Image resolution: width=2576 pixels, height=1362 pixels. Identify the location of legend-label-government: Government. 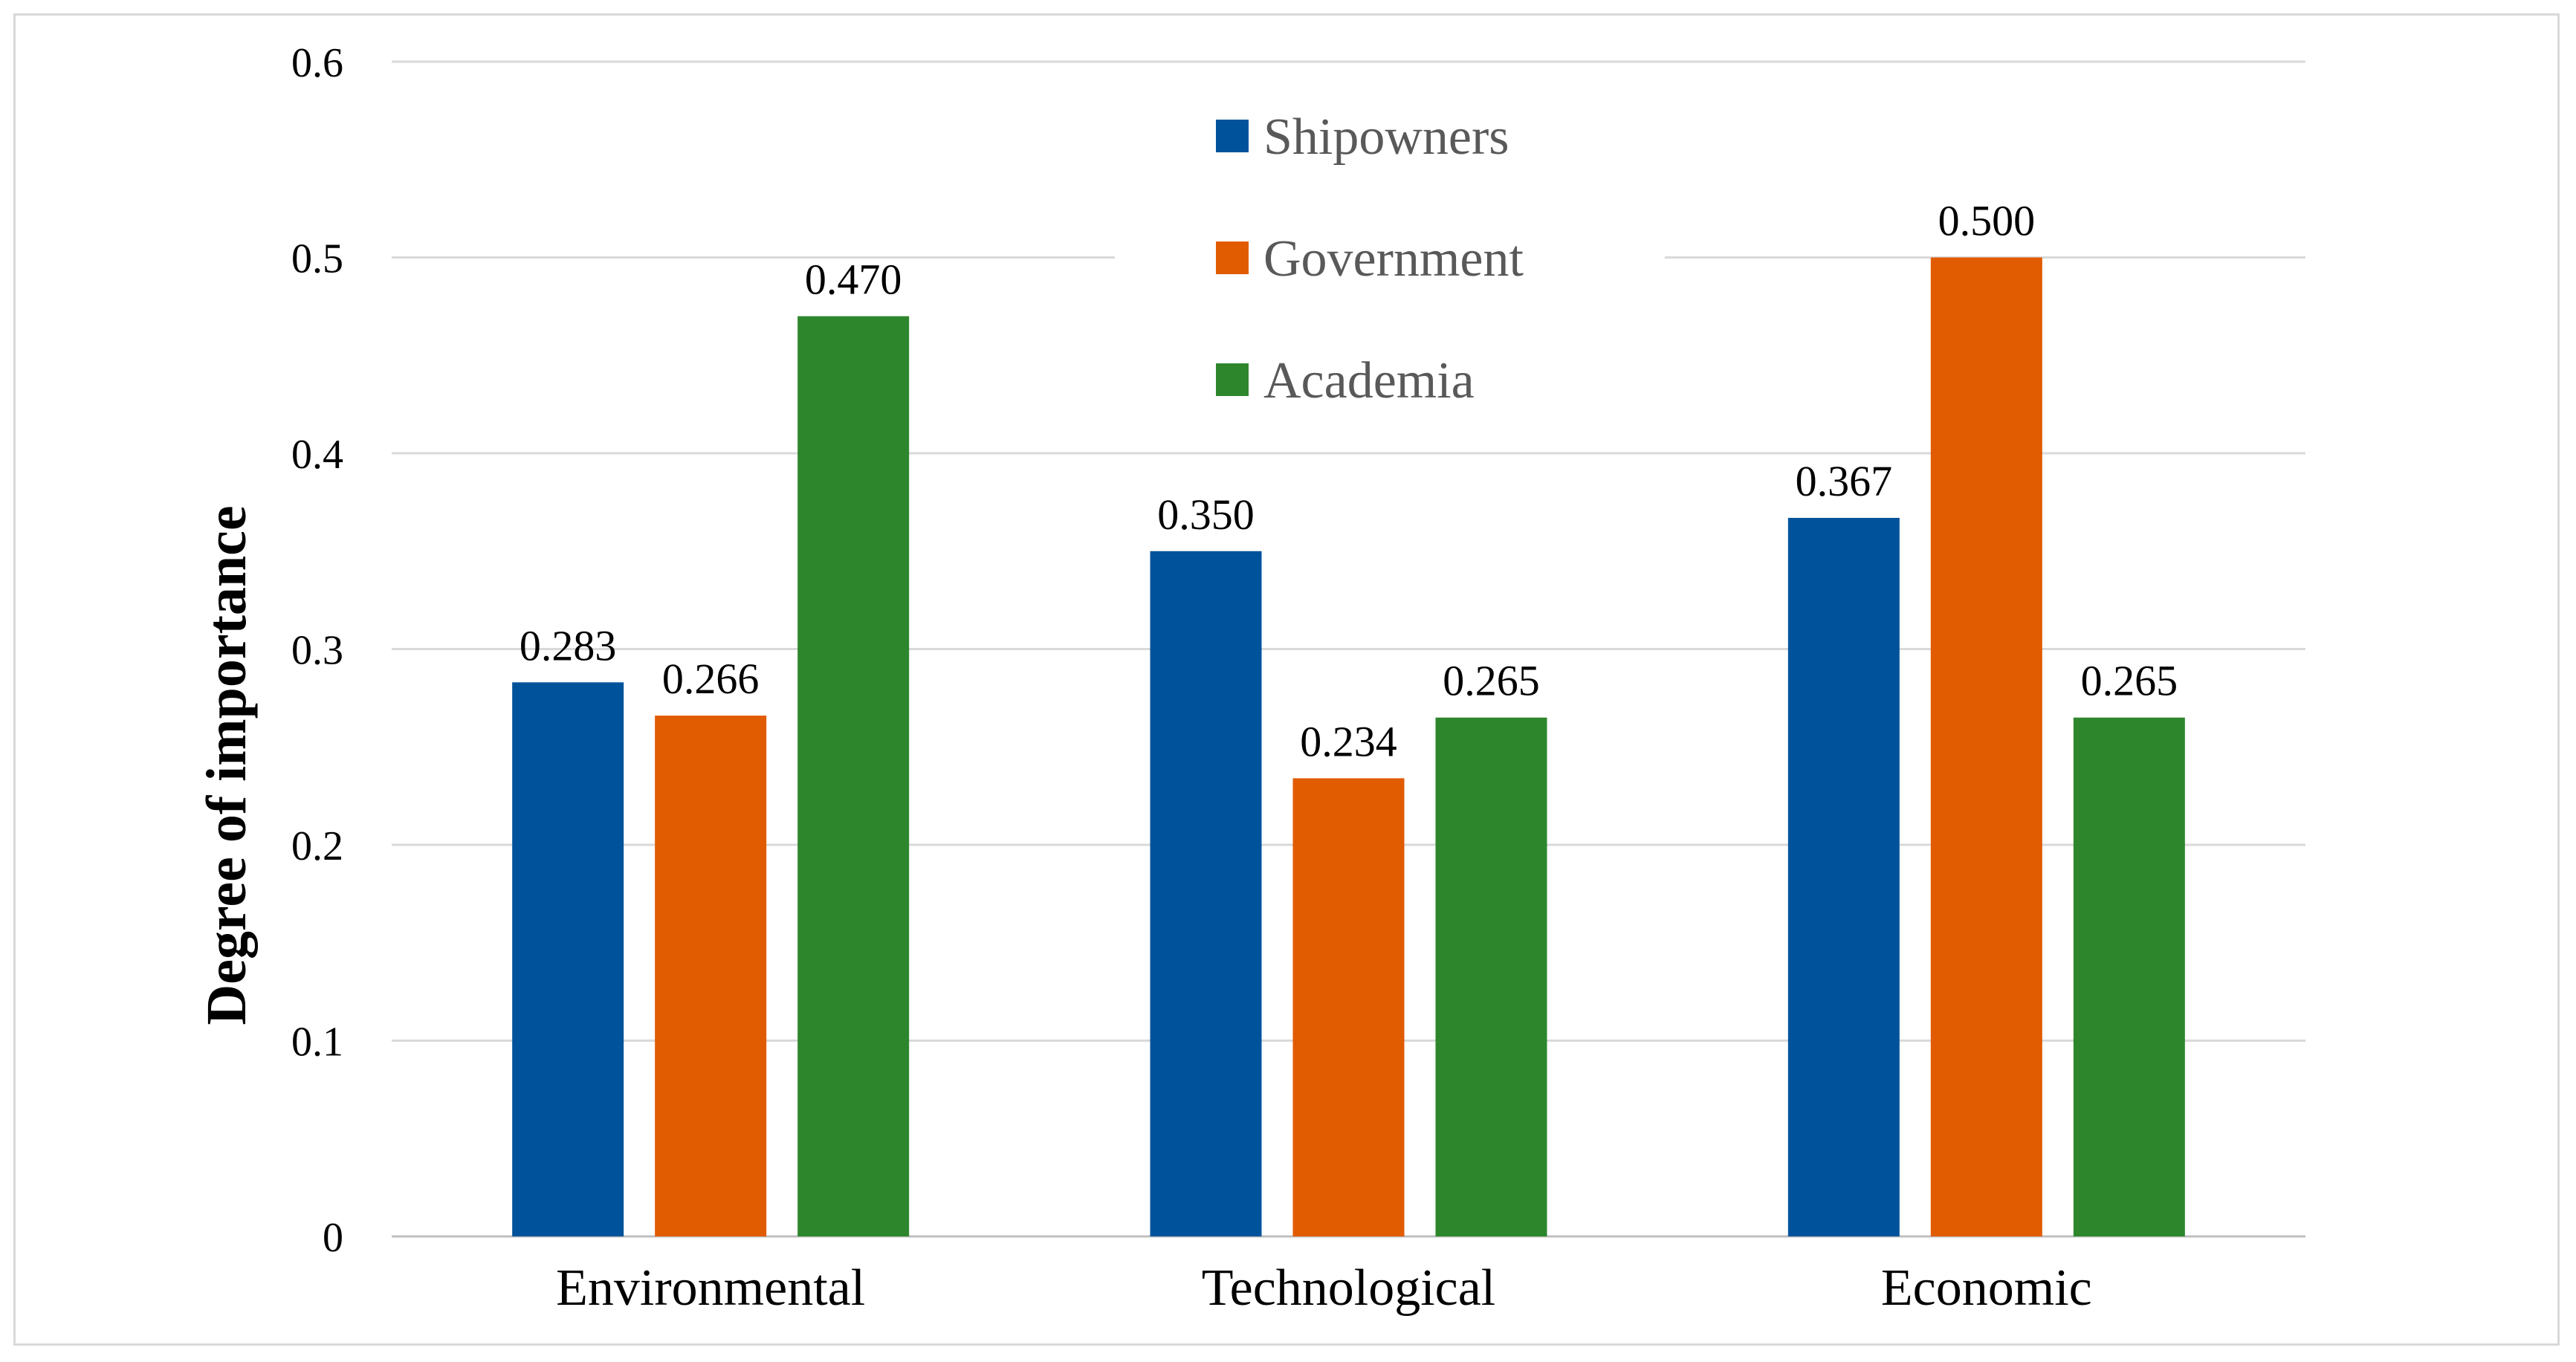
(1394, 259).